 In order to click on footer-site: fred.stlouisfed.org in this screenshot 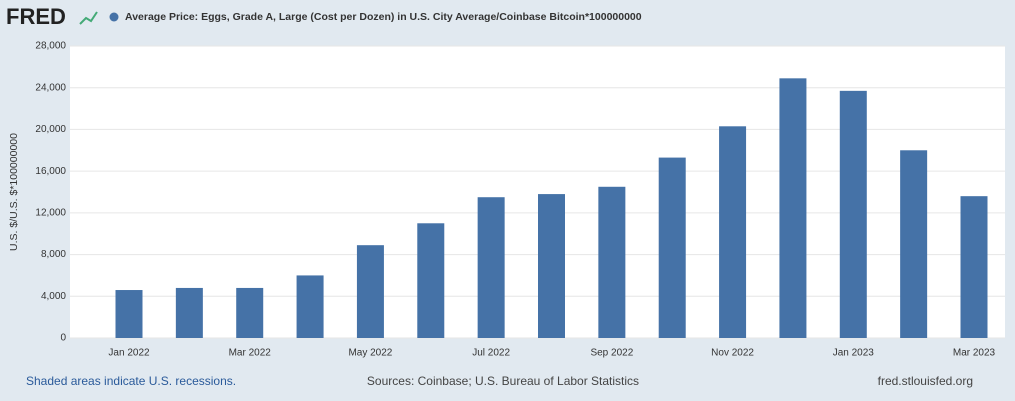, I will do `click(925, 381)`.